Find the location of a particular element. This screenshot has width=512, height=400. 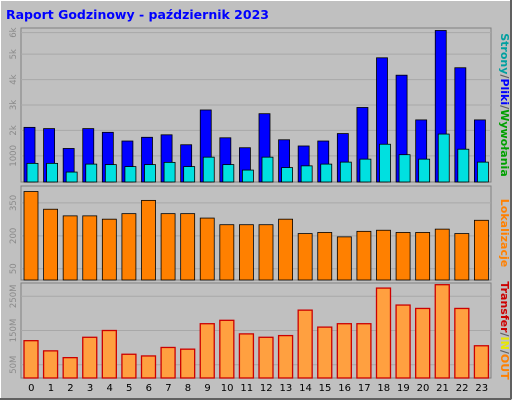

label-part: Pliki is located at coordinates (504, 91).